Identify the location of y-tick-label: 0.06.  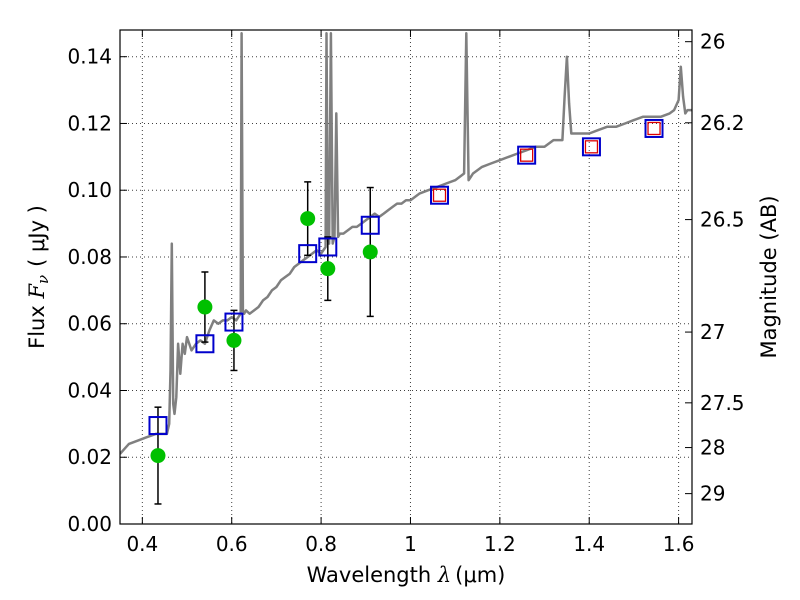
(89, 324).